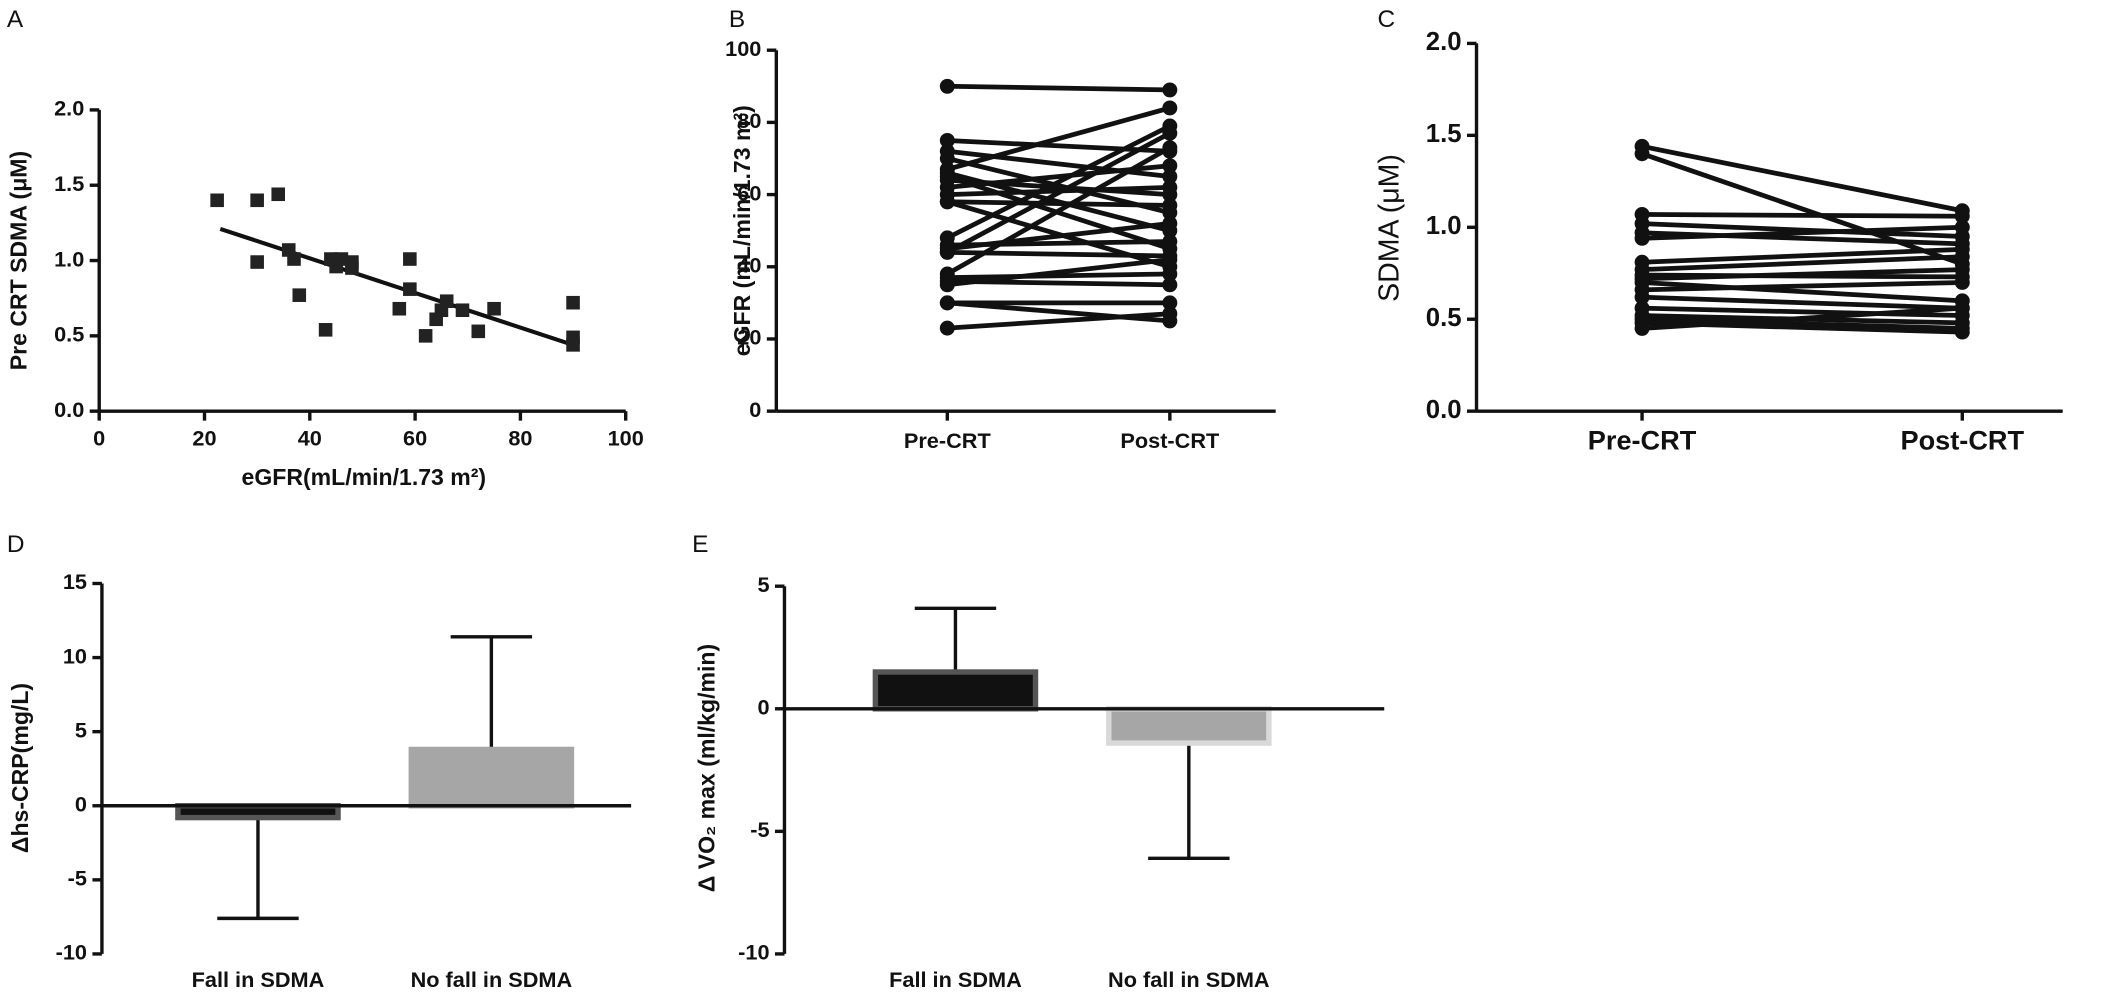 Image resolution: width=2128 pixels, height=996 pixels. What do you see at coordinates (364, 477) in the screenshot?
I see `x-axis-label: eGFR(mL/min/1.73 m²)` at bounding box center [364, 477].